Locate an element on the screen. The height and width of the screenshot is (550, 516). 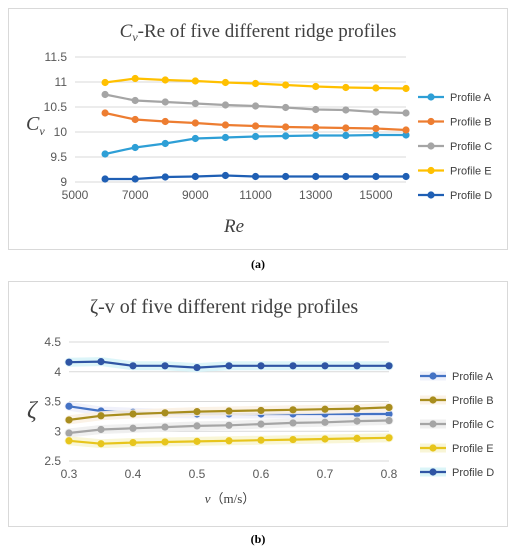
x-tick-label: 13000 is located at coordinates (316, 195).